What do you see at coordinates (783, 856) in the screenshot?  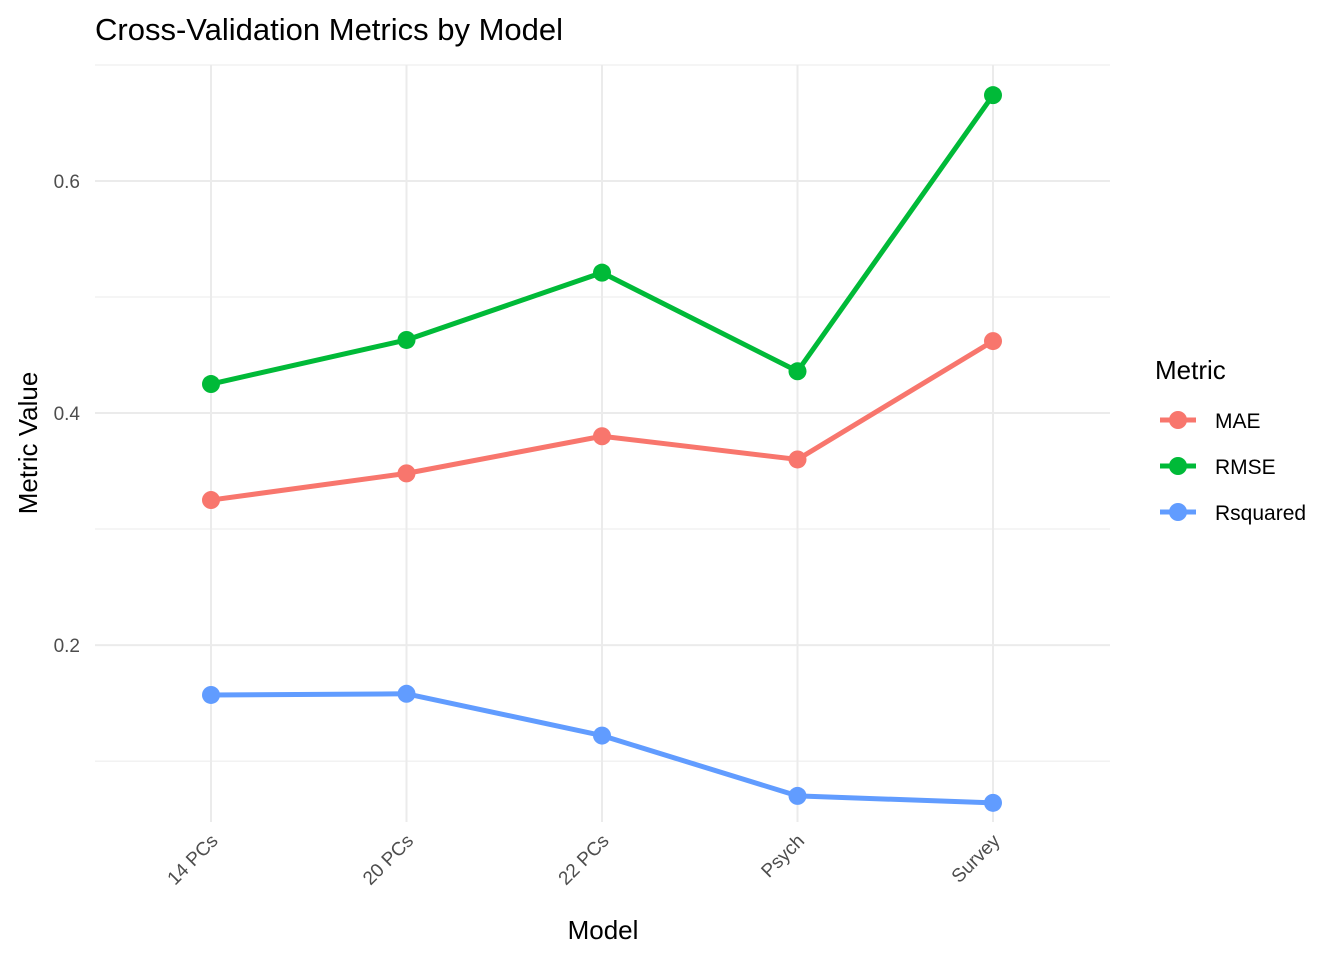 I see `x-tick-label: Psych` at bounding box center [783, 856].